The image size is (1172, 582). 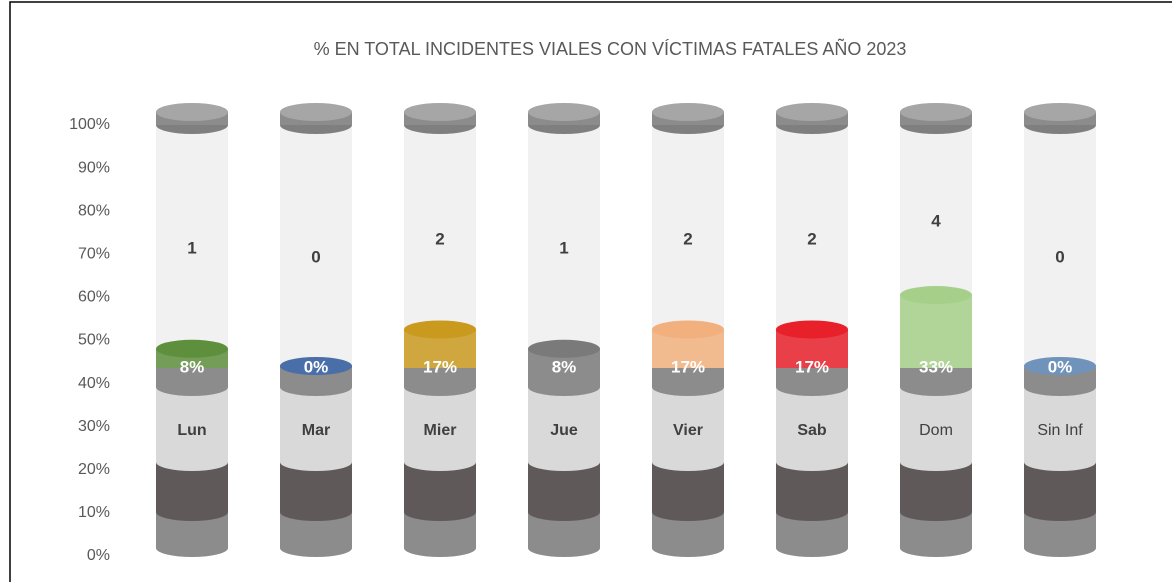 I want to click on count-label: 4, so click(x=936, y=220).